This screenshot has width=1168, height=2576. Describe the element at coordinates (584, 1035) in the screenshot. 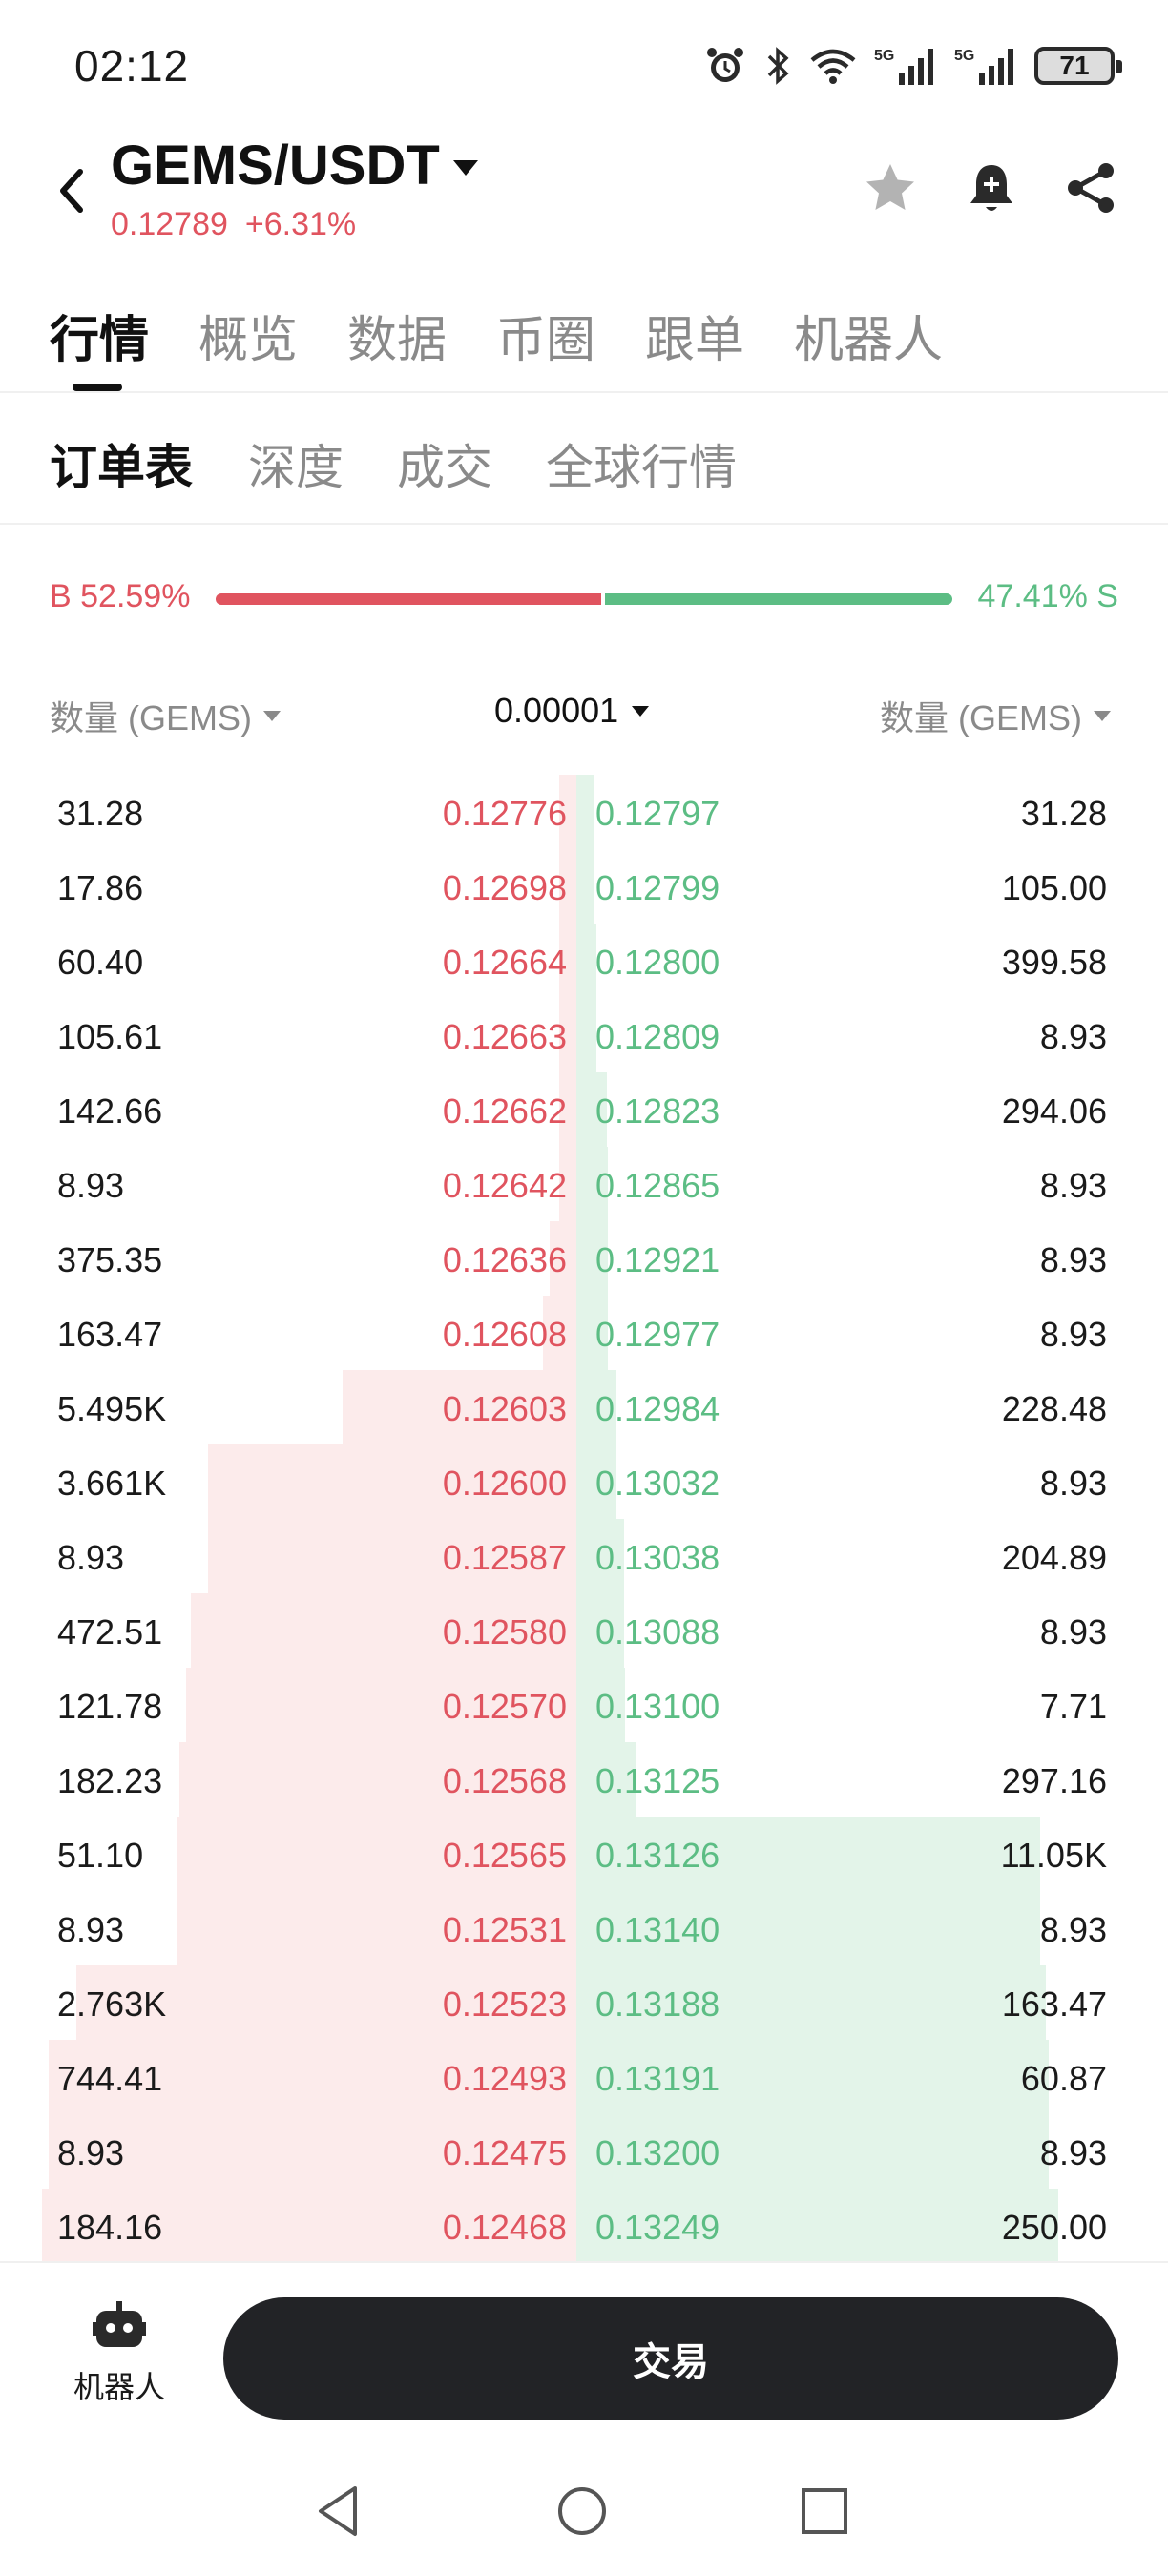

I see `order-book-row: 105.61 0.12663 0.12809 8.93` at that location.